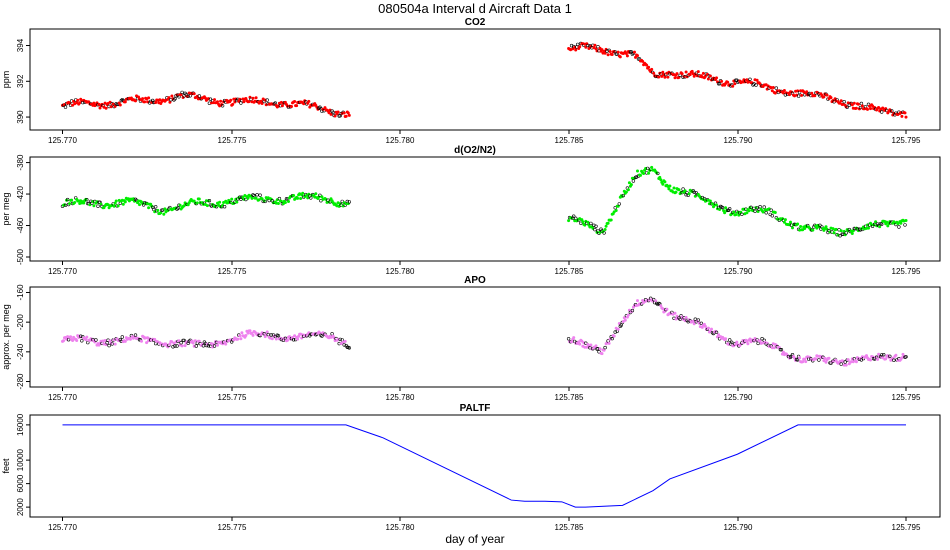 This screenshot has height=550, width=950. What do you see at coordinates (569, 140) in the screenshot?
I see `x-tick-label: 125.785` at bounding box center [569, 140].